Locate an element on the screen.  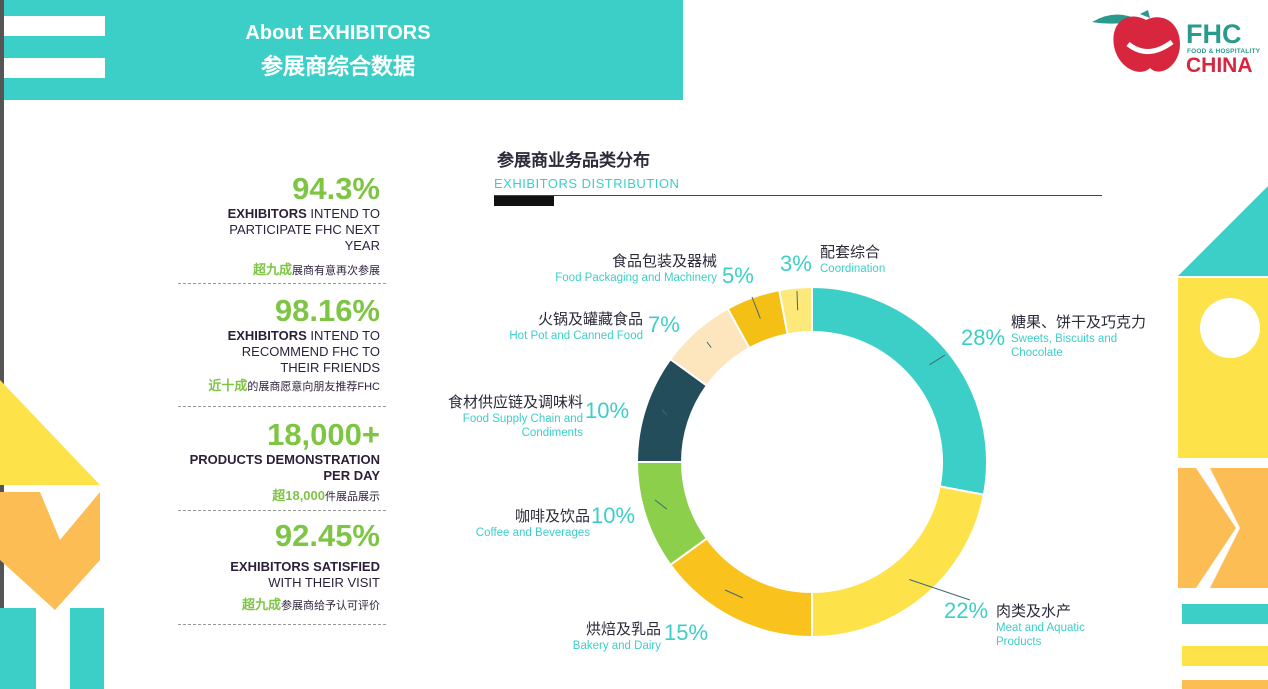
chart-rule-accent is located at coordinates (524, 201).